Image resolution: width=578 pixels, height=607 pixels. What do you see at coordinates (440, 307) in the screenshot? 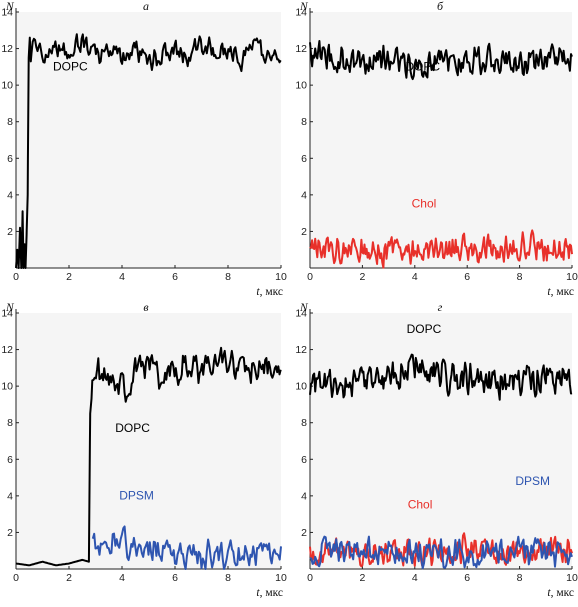
I see `panel-label: г` at bounding box center [440, 307].